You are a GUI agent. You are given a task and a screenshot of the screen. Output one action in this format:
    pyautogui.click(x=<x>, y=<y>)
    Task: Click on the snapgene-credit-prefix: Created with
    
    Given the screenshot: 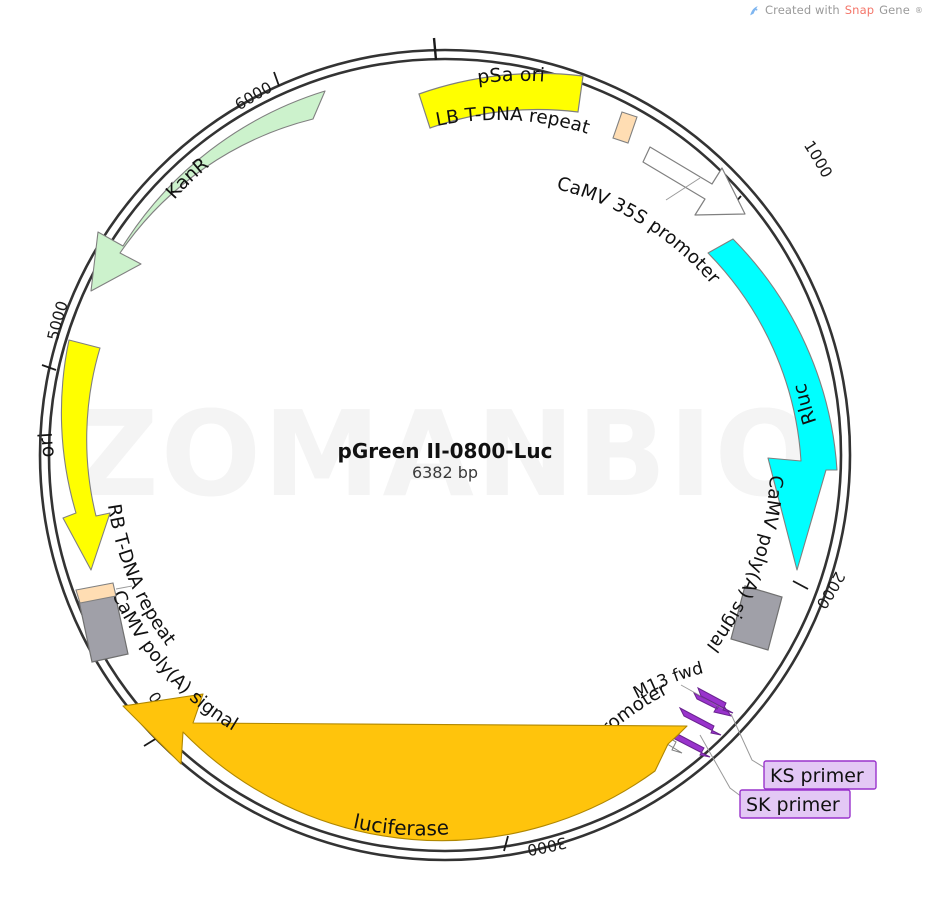 What is the action you would take?
    pyautogui.click(x=802, y=10)
    